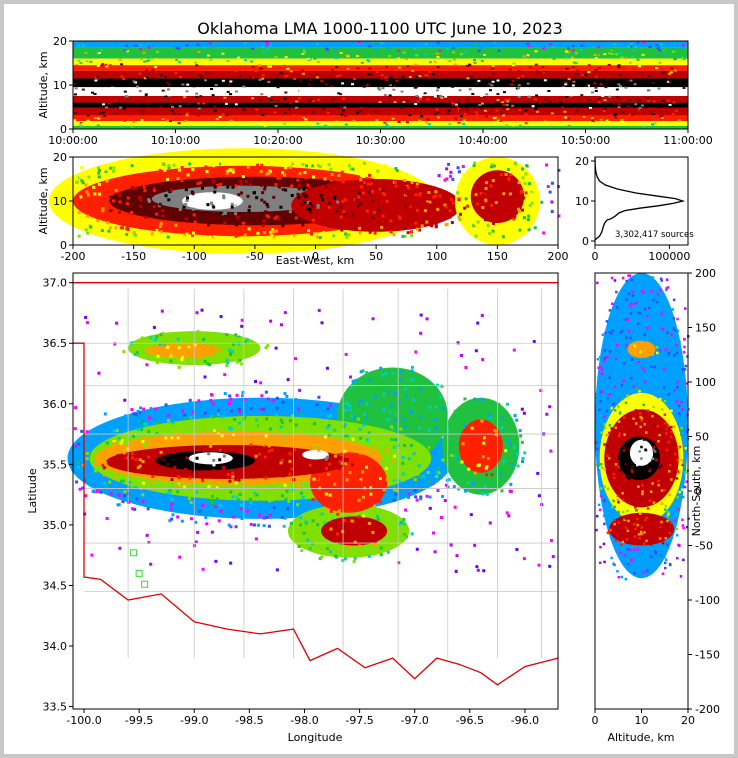  Describe the element at coordinates (139, 573) in the screenshot. I see `station-marker` at that location.